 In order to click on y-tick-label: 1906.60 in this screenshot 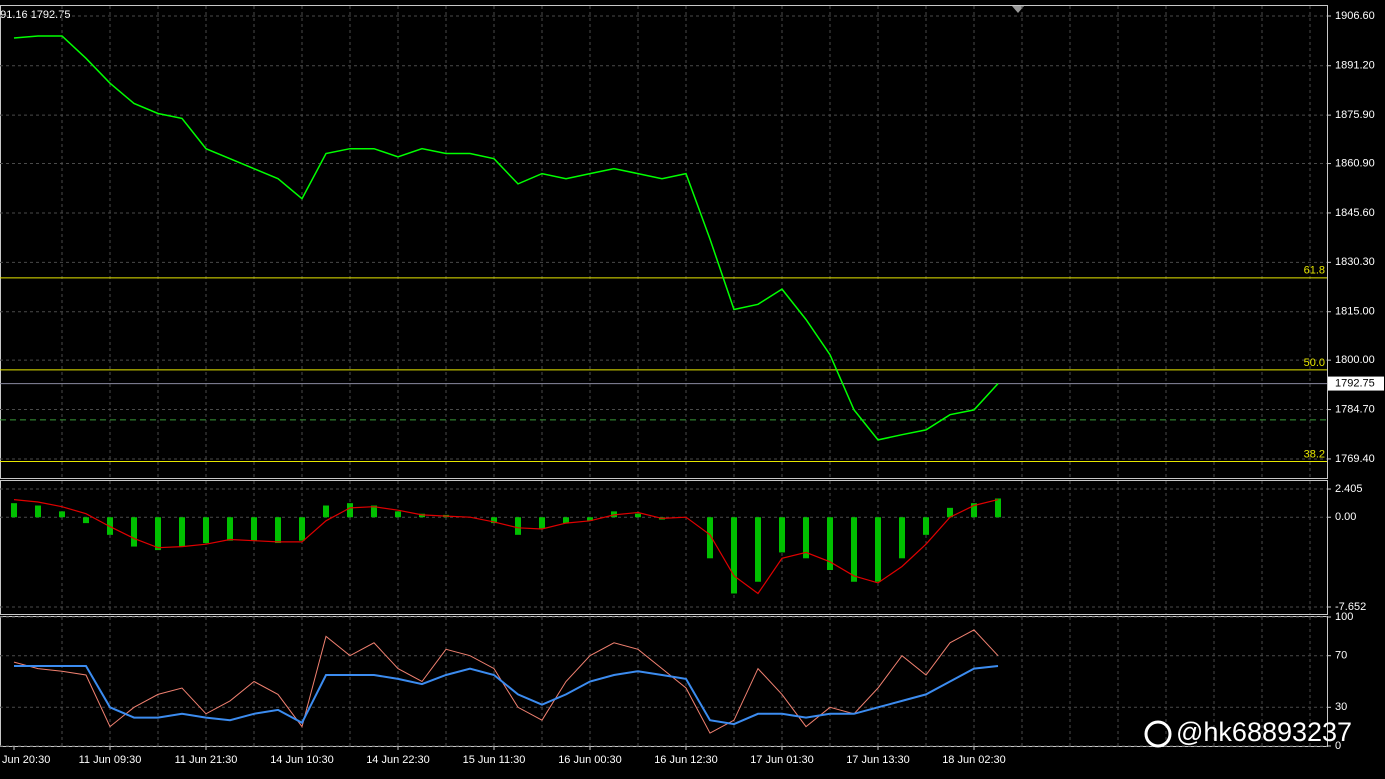, I will do `click(1355, 16)`.